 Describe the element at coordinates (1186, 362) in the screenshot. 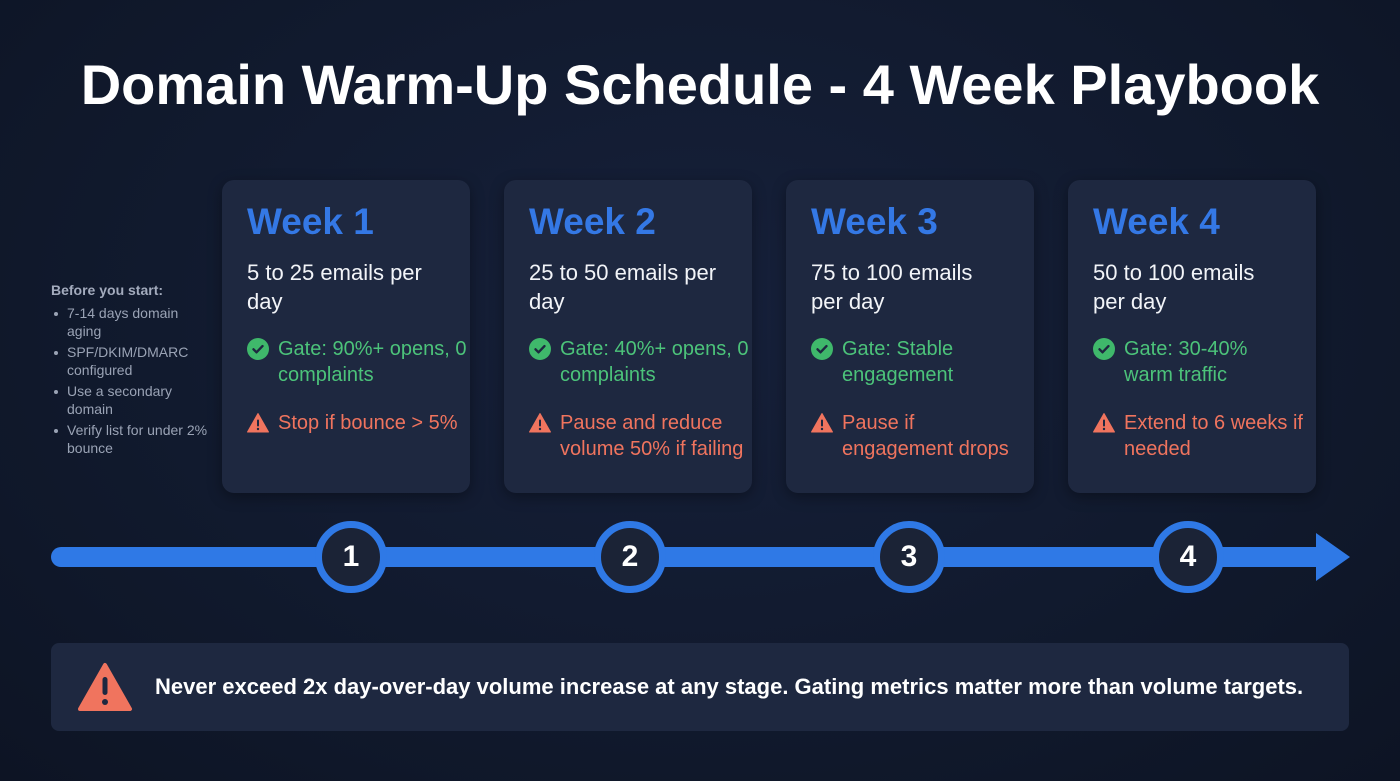

I see `gate-text: Gate: 30-40% warm traffic` at that location.